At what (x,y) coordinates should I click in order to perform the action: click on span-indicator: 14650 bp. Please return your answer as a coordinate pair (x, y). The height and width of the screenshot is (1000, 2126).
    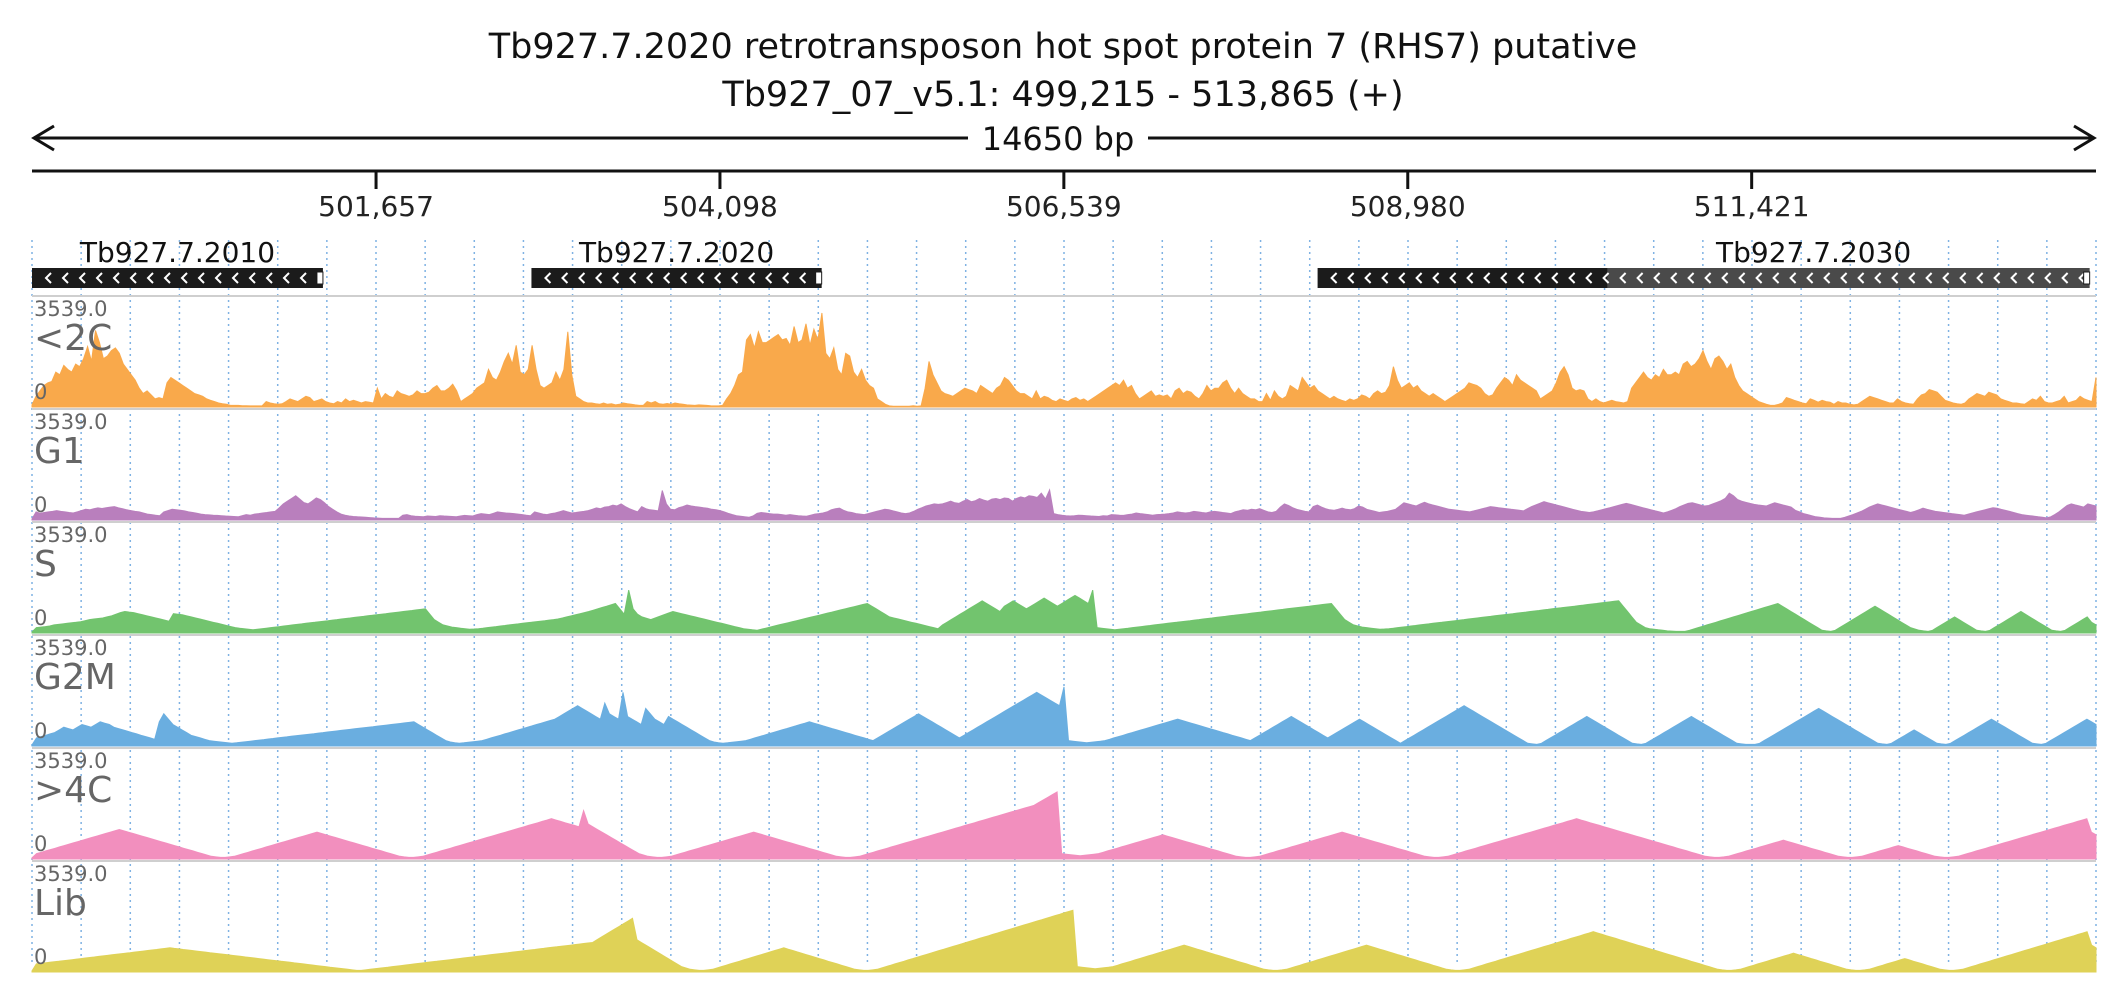
    Looking at the image, I should click on (1064, 139).